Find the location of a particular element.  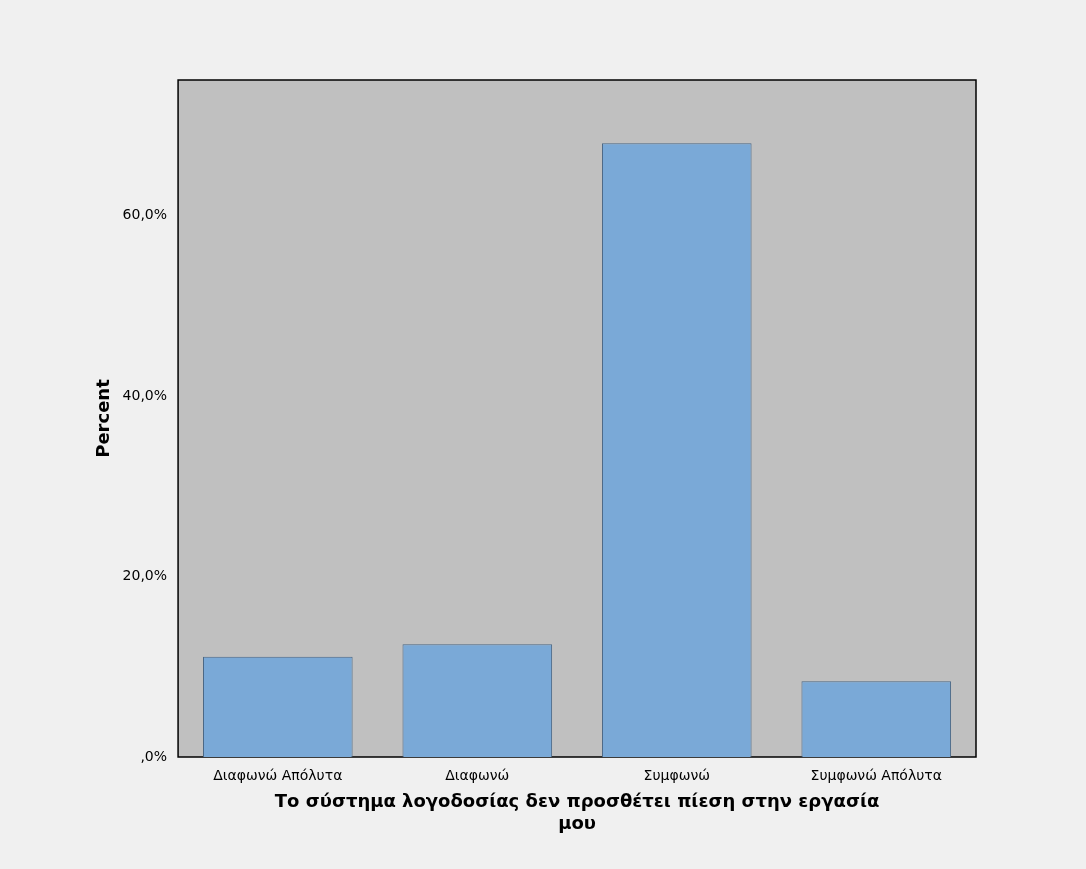

x-tick-label: Συμφωνώ Απόλυτα is located at coordinates (876, 775).